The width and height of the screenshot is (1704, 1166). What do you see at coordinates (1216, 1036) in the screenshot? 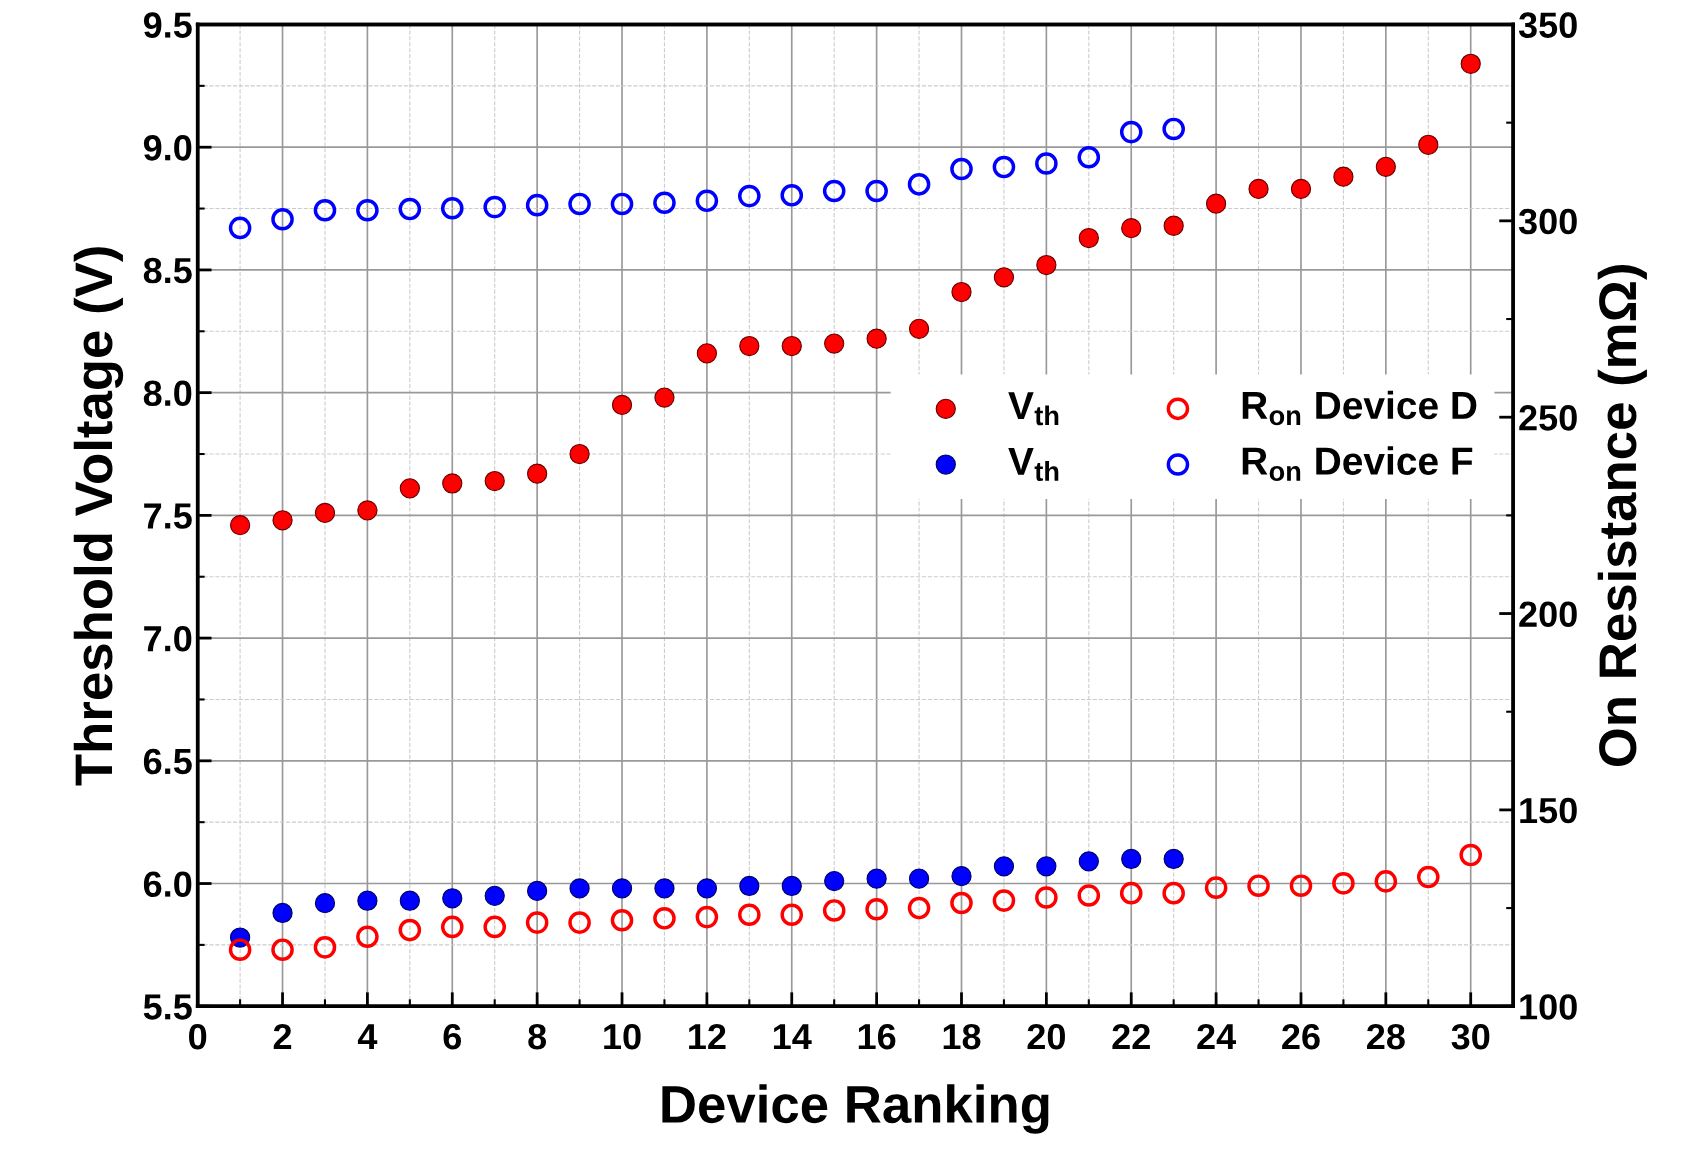
I see `x-tick-label: 24` at bounding box center [1216, 1036].